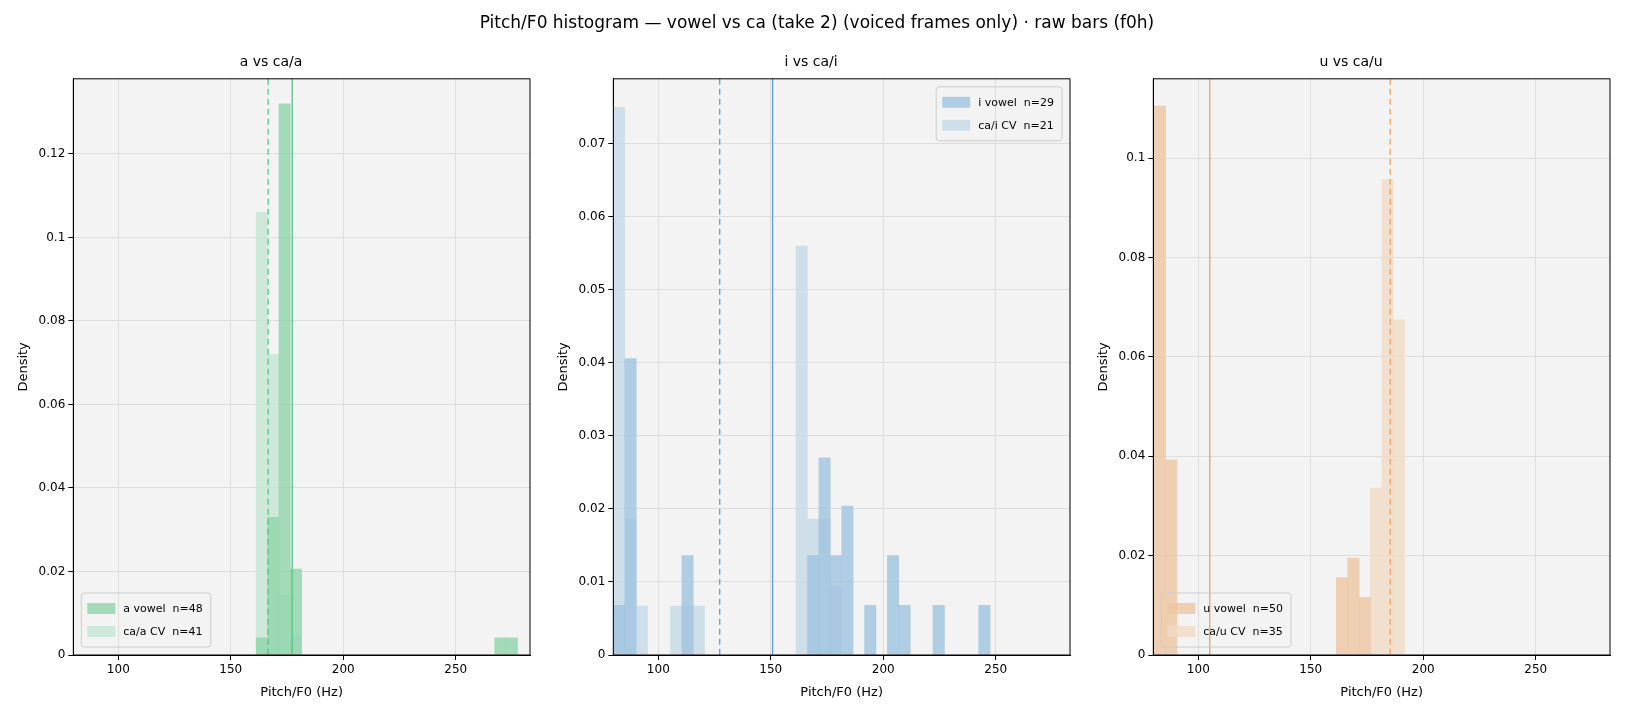 The height and width of the screenshot is (715, 1634). Describe the element at coordinates (163, 608) in the screenshot. I see `legend-label: a vowel n=48` at that location.